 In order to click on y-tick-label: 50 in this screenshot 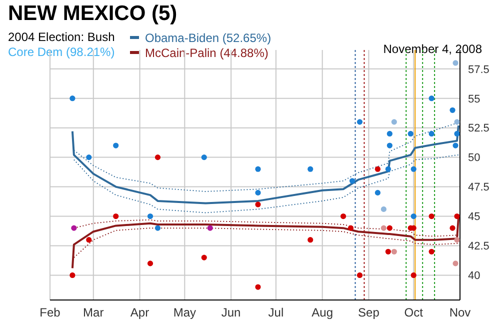, I will do `click(474, 158)`.